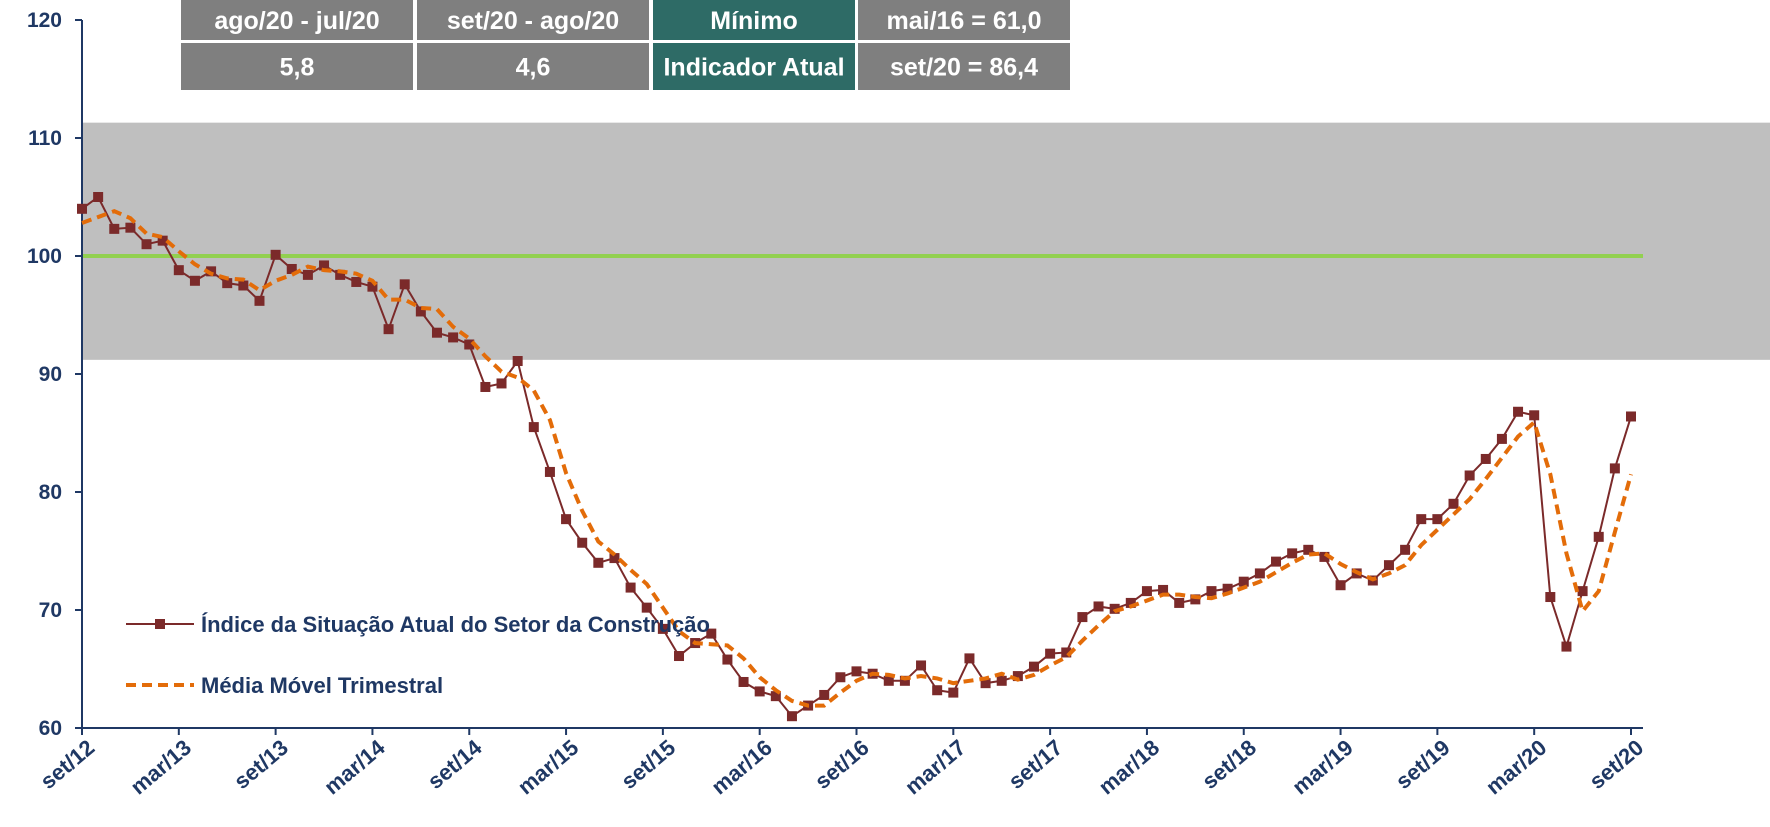 The width and height of the screenshot is (1770, 827). I want to click on x-tick-label: set/13, so click(261, 764).